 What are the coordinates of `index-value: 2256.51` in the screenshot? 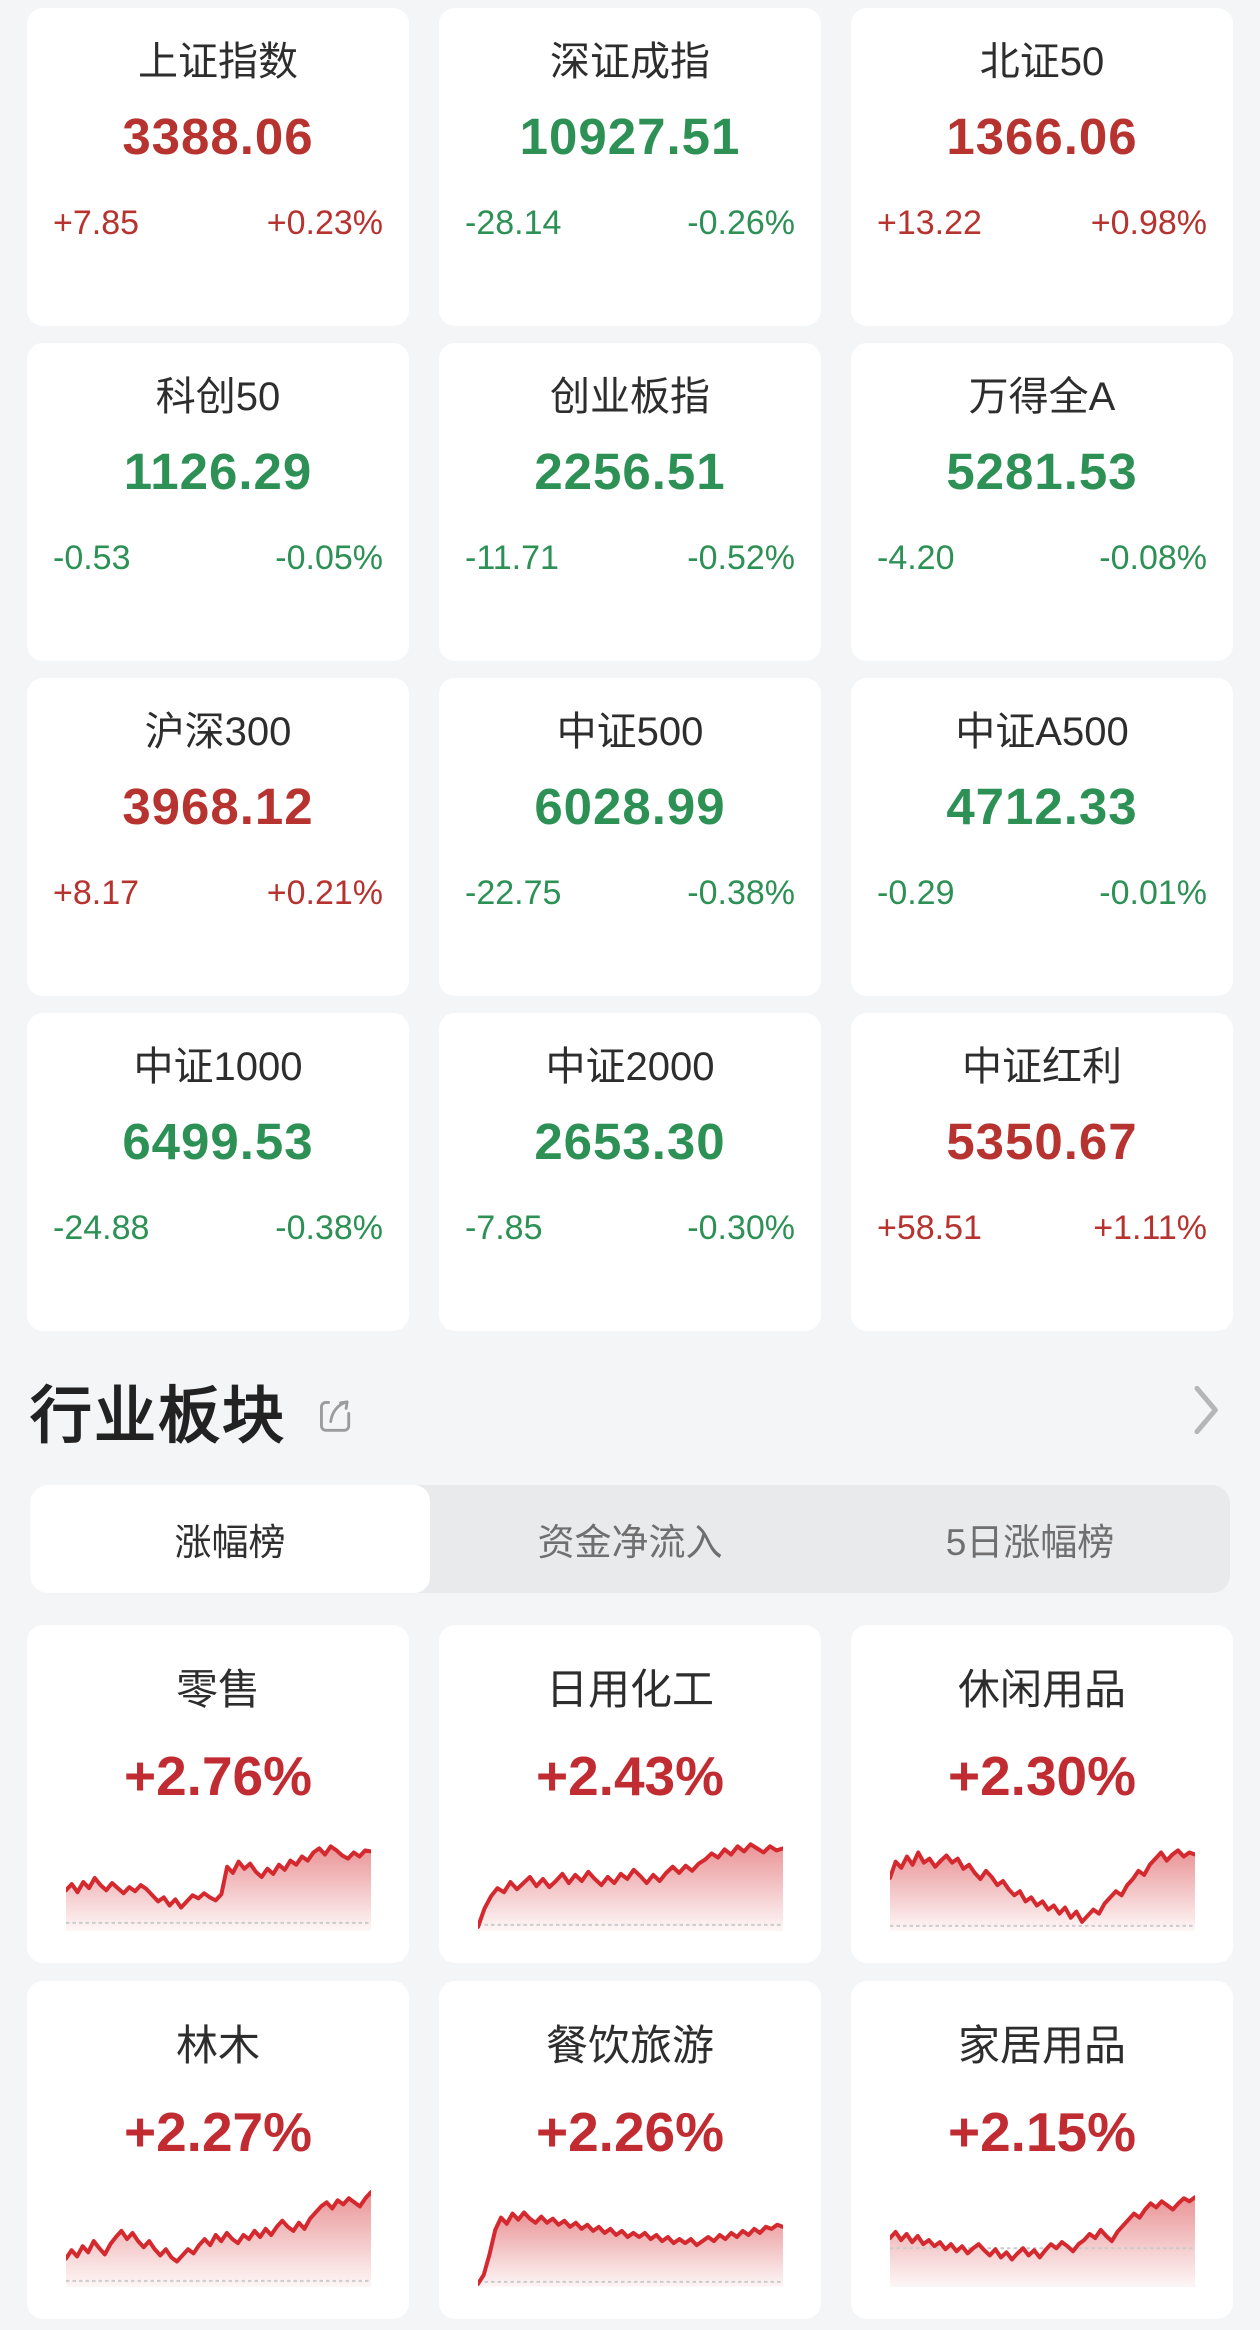 It's located at (630, 471).